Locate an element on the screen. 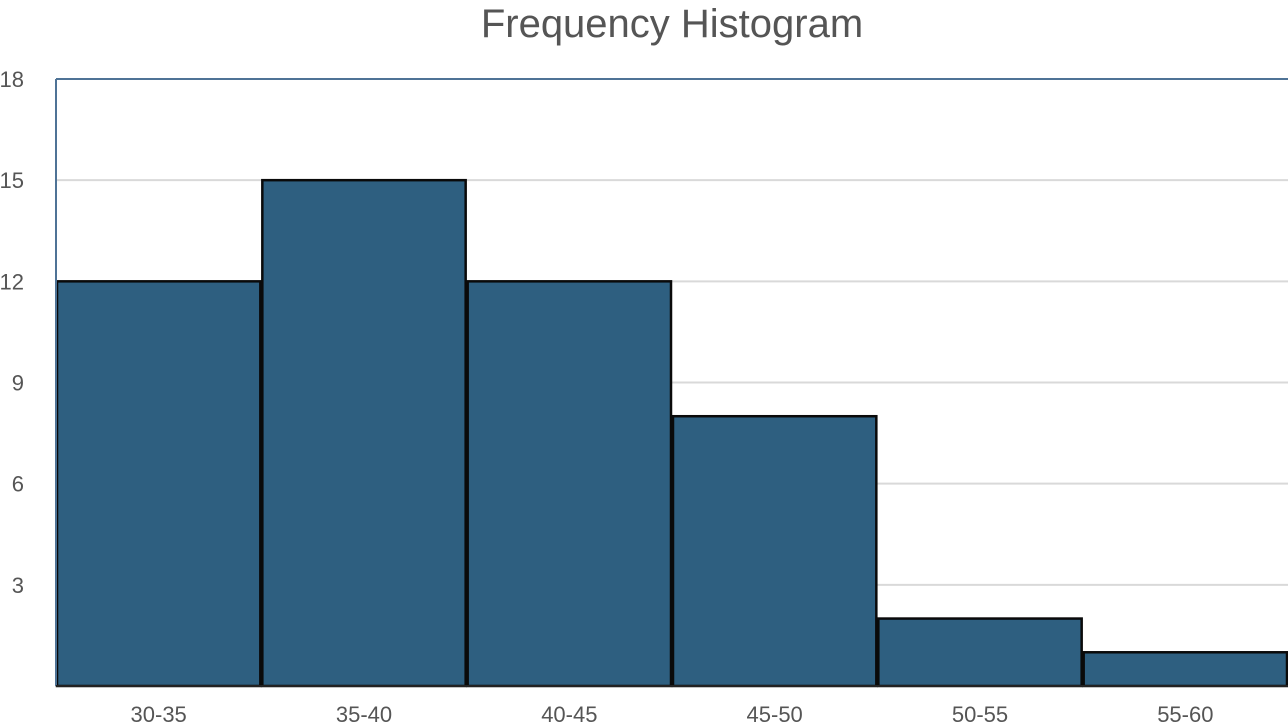 The image size is (1288, 726). x-tick-label-50-55: 50-55 is located at coordinates (980, 714).